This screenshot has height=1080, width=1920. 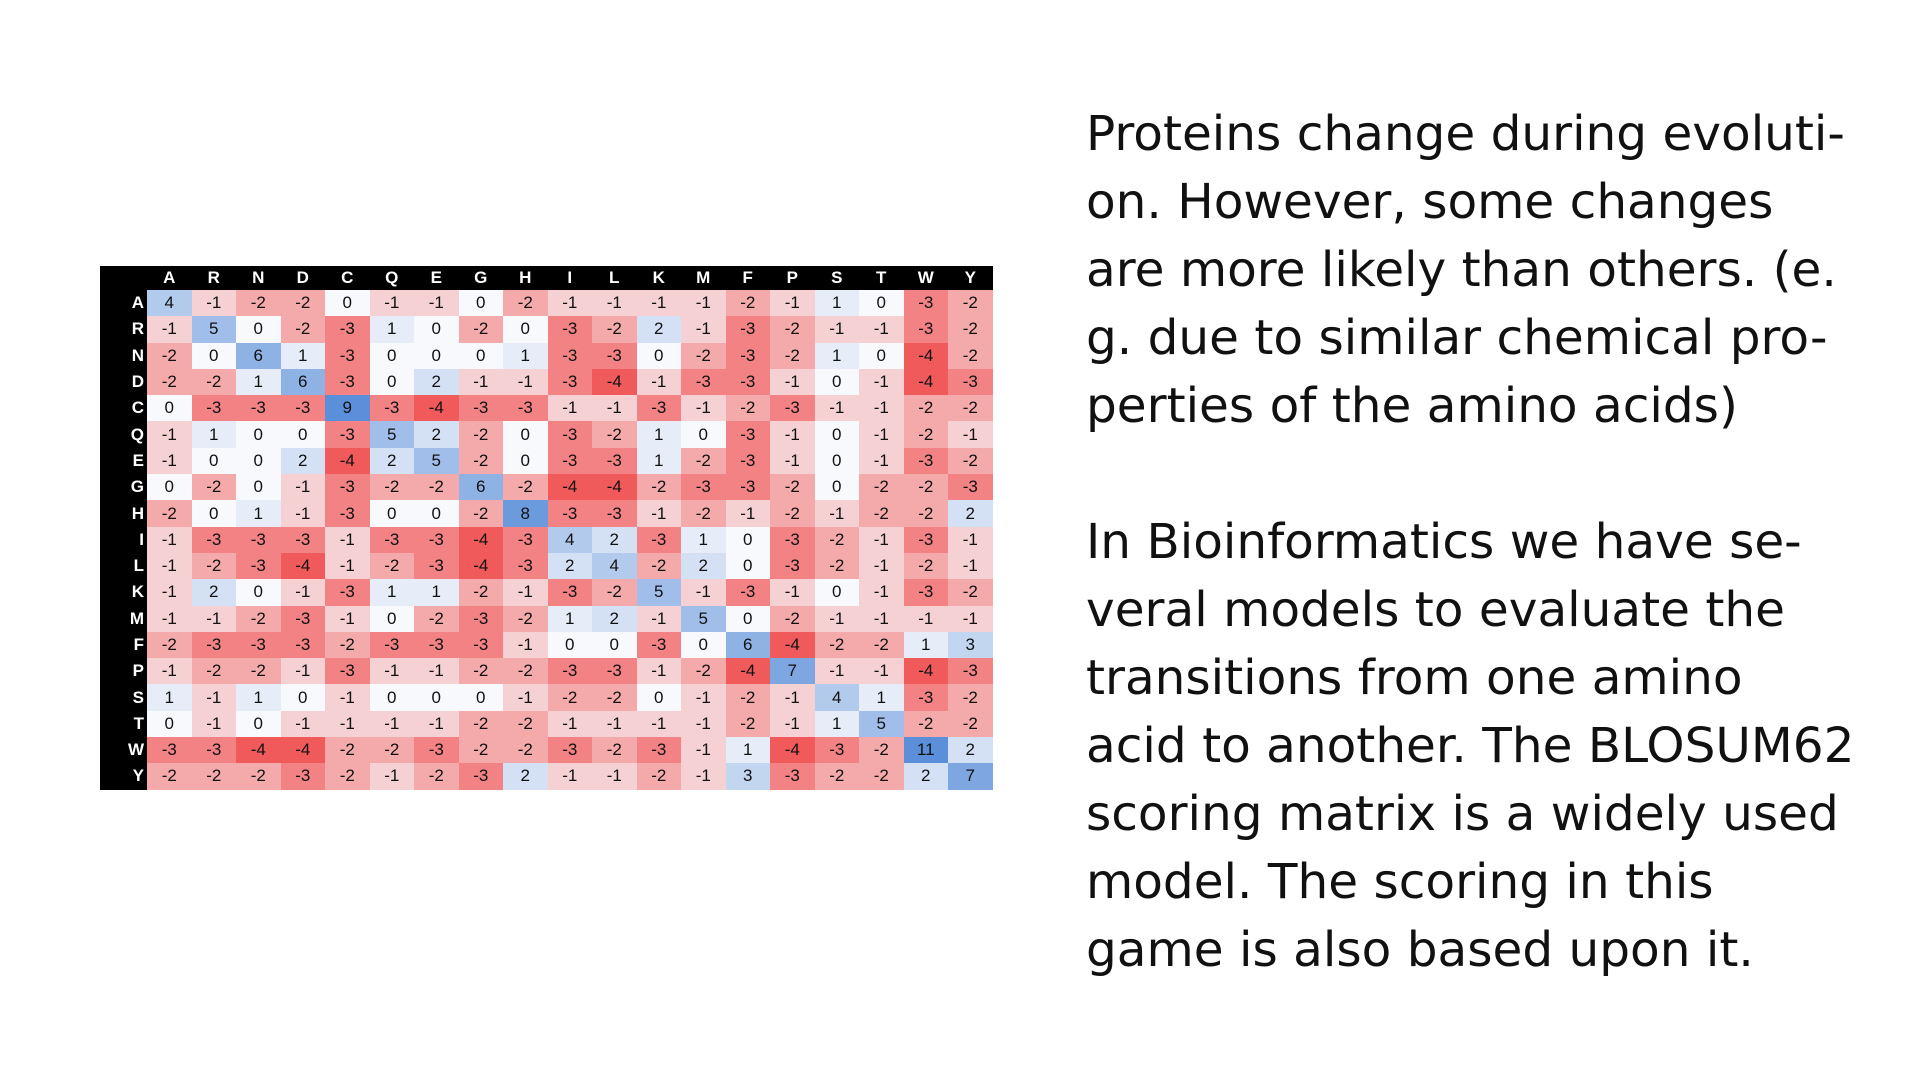 I want to click on matrix-row-e: E -1 0 0 2 -4 2 5 -2 0 -3 -3 1 -2 -3 -1 0 -1 -3 -2, so click(x=546, y=461).